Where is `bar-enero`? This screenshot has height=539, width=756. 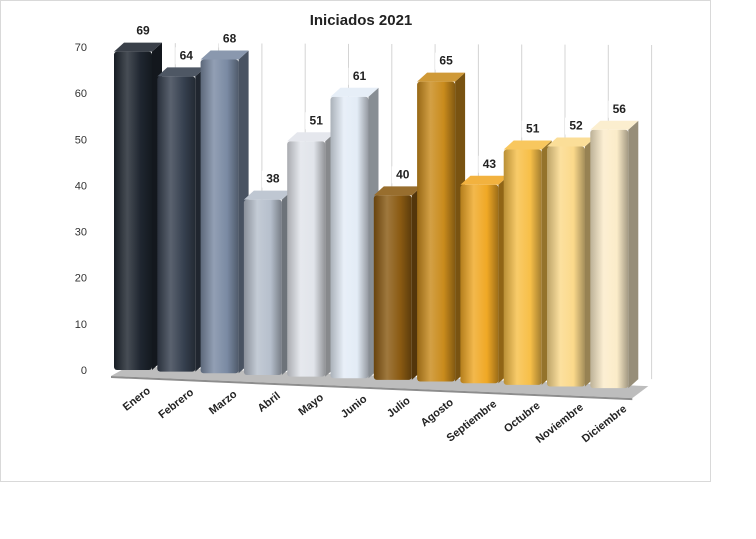 bar-enero is located at coordinates (138, 206).